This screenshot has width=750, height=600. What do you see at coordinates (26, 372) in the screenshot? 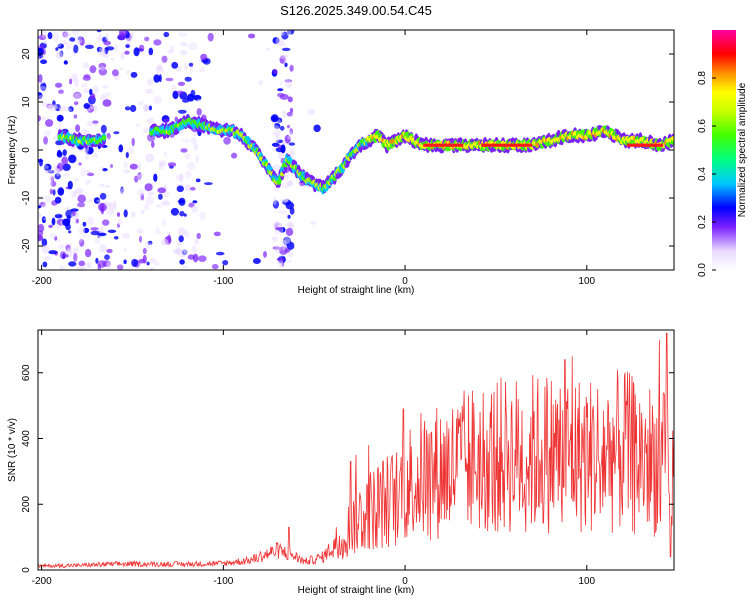
I see `y-tick-label: 600` at bounding box center [26, 372].